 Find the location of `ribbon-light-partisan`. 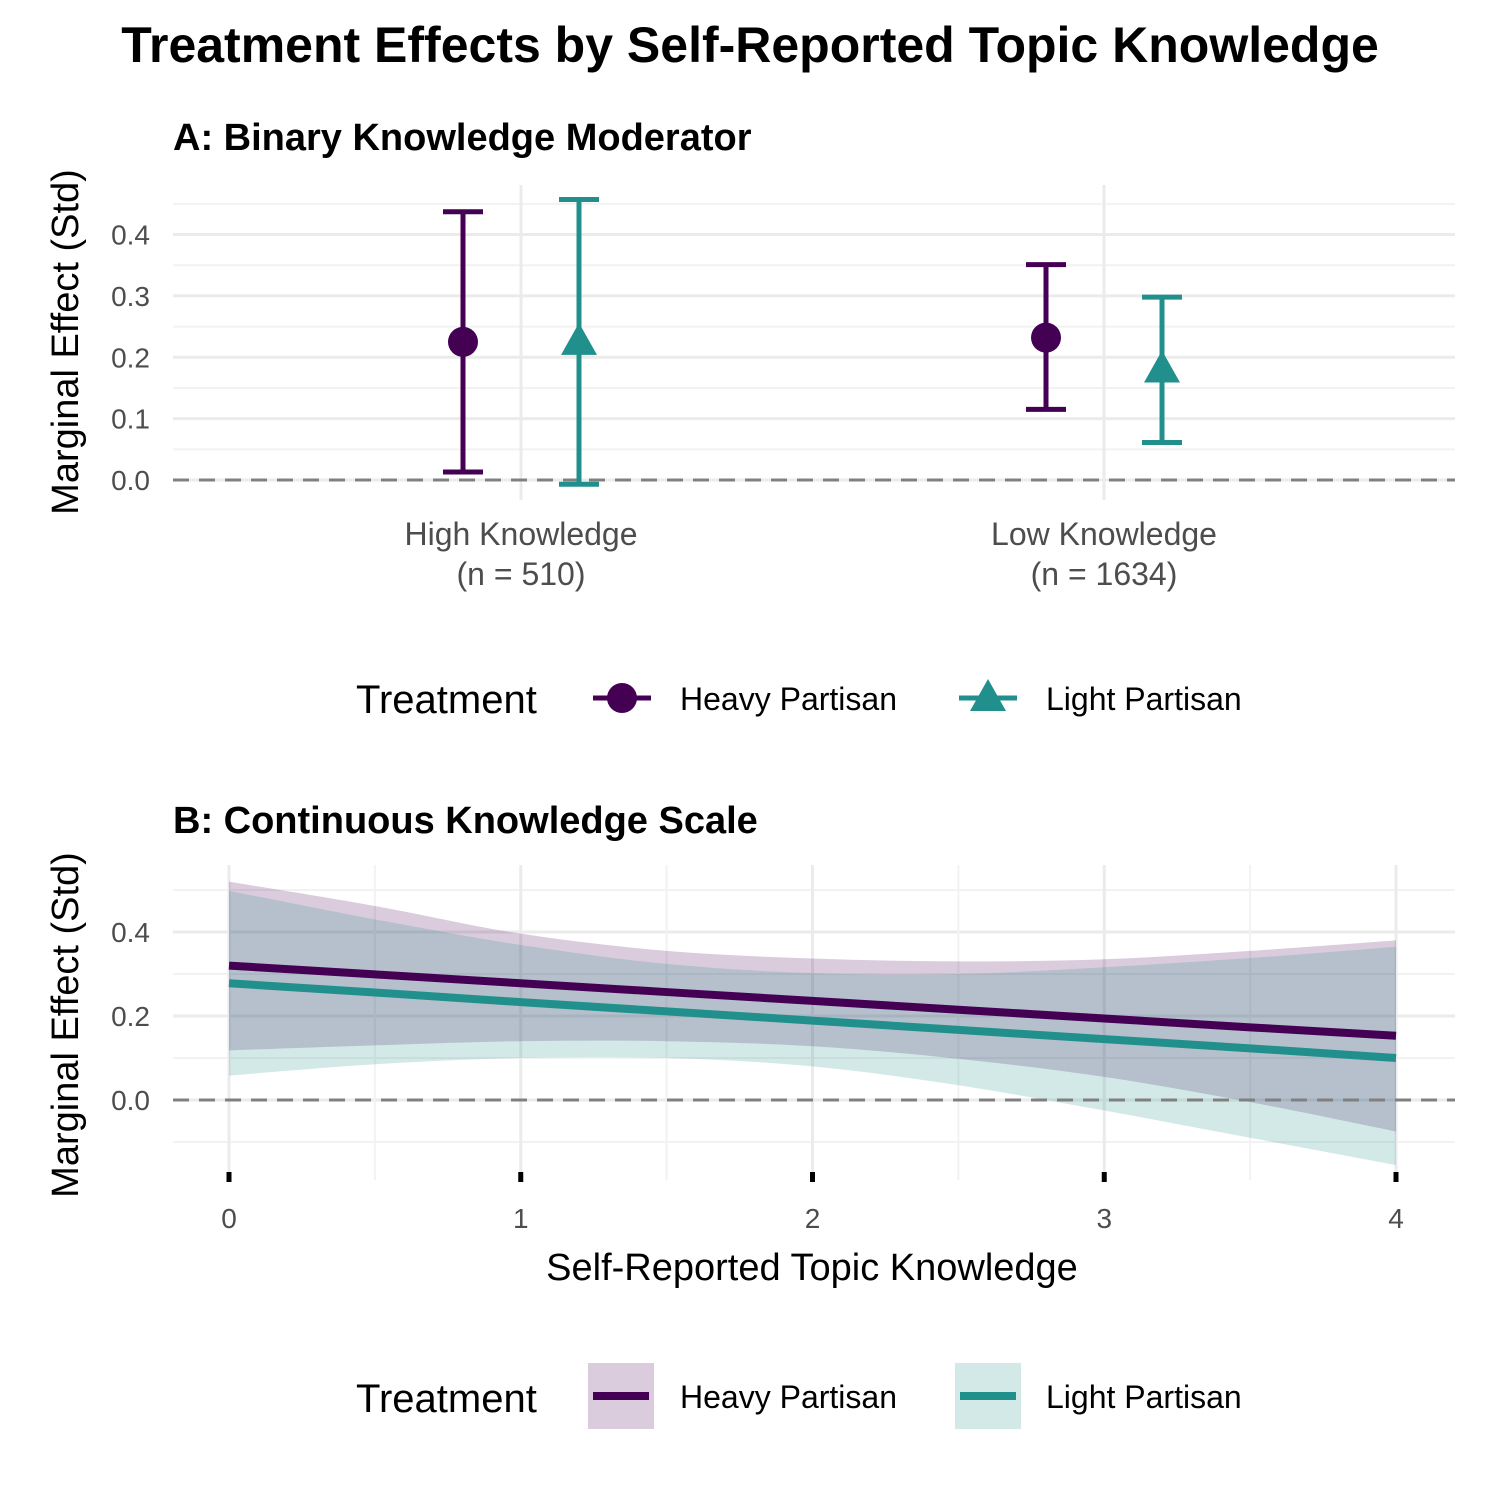

ribbon-light-partisan is located at coordinates (812, 1028).